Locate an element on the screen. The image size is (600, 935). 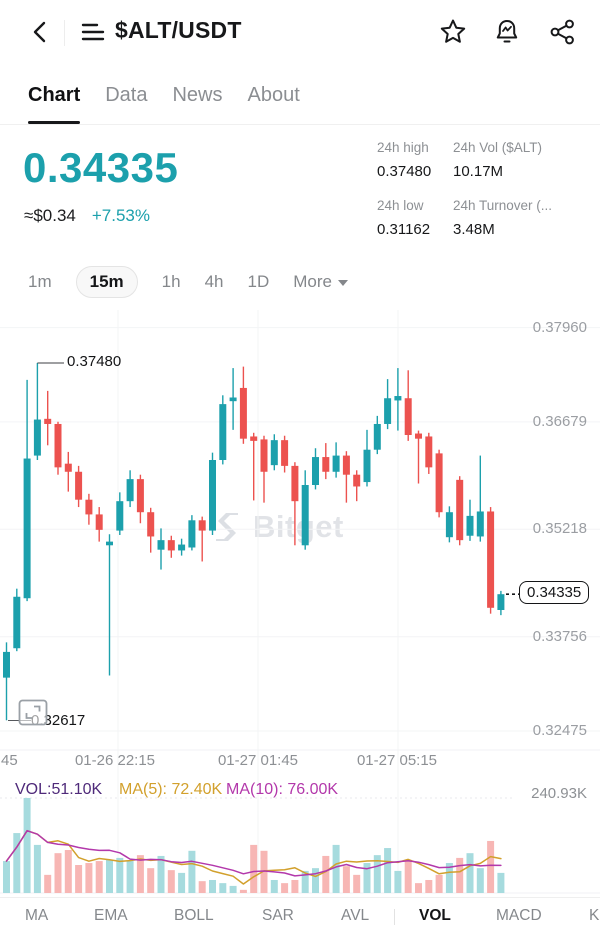
screenshot-icon is located at coordinates (33, 712).